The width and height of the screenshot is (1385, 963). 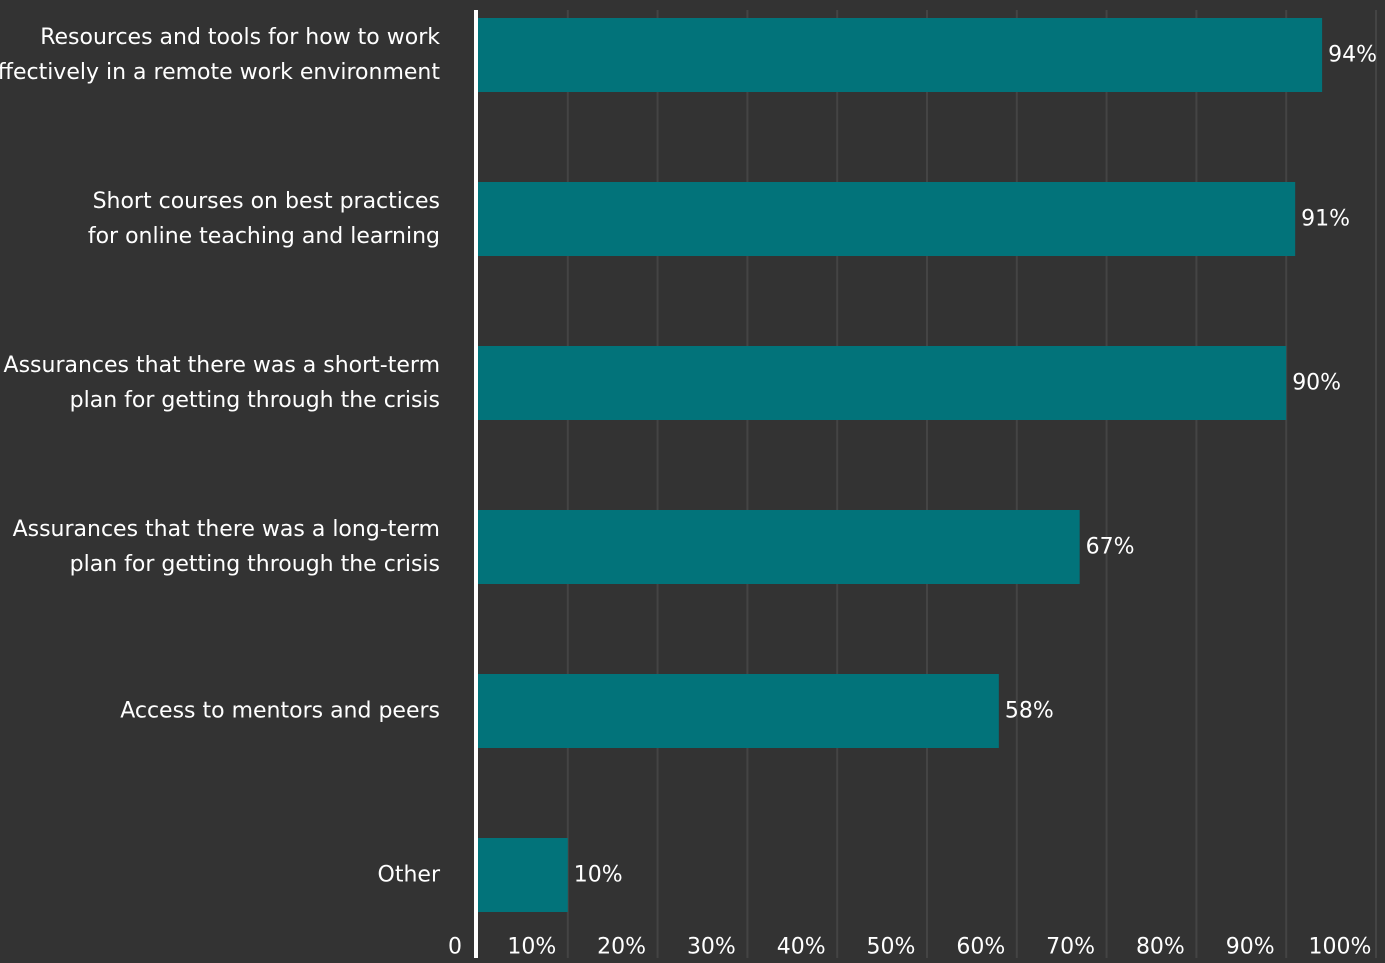 I want to click on category-label-line: Access to mentors and peers, so click(x=280, y=711).